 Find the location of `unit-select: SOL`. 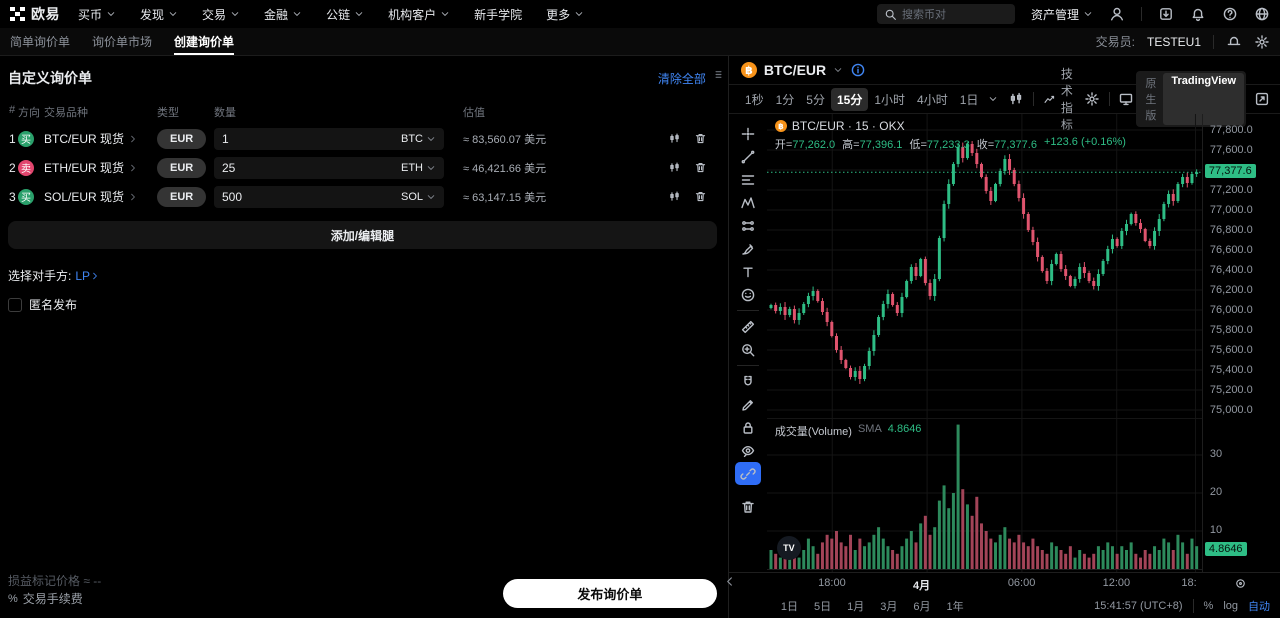

unit-select: SOL is located at coordinates (418, 197).